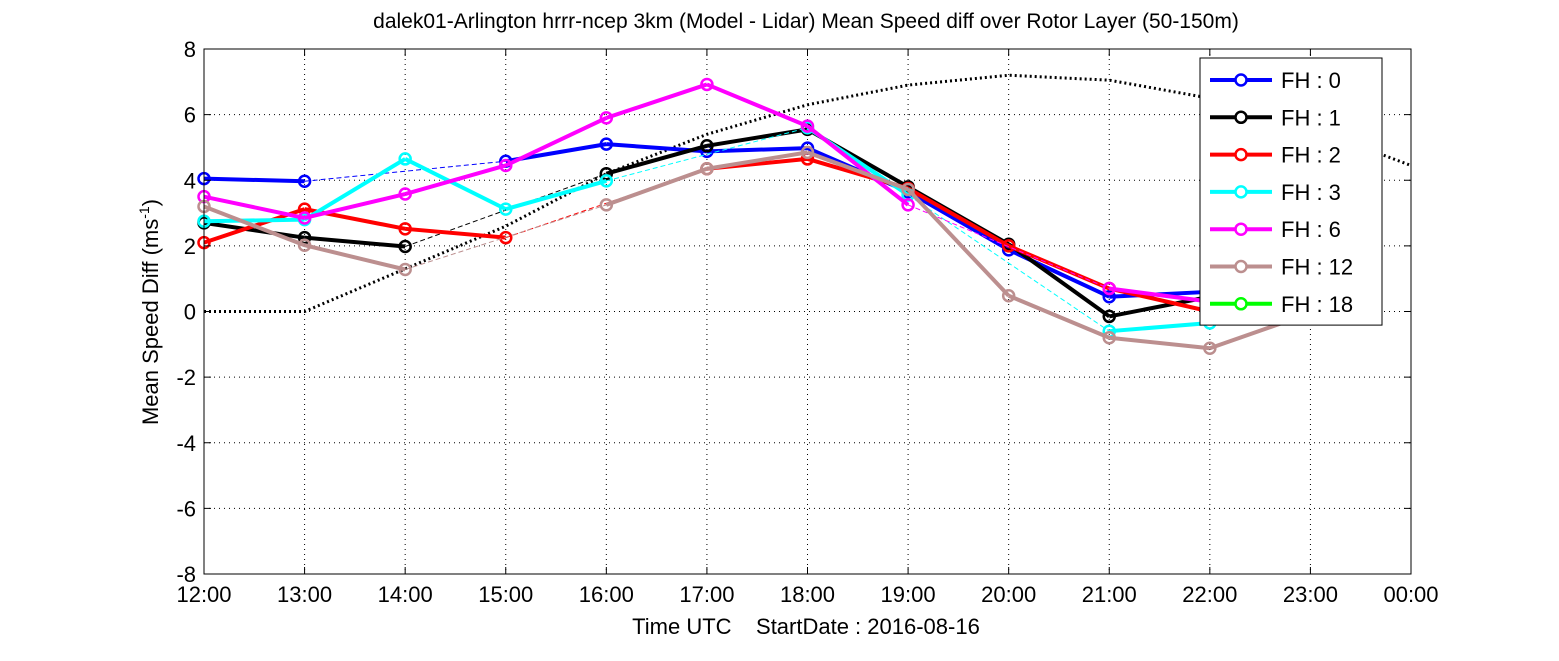 This screenshot has height=661, width=1559. I want to click on x-tick-label: 15:00, so click(505, 594).